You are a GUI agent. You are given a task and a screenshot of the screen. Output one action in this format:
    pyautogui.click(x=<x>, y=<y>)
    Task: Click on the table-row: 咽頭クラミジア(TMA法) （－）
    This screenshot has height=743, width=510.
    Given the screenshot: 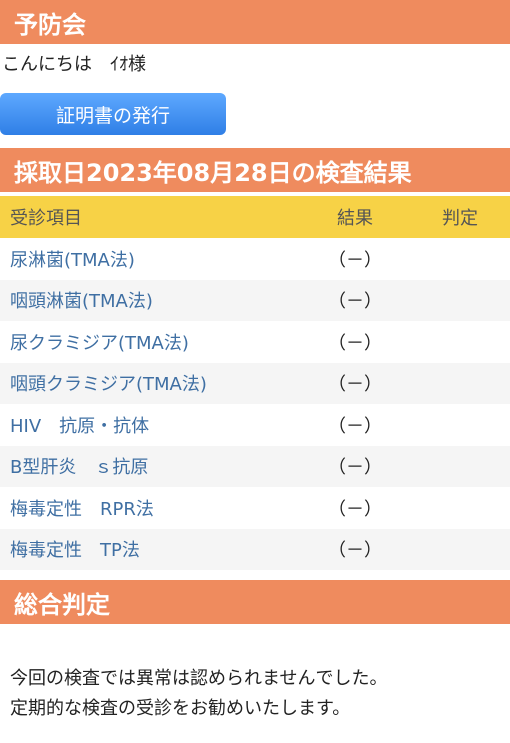 What is the action you would take?
    pyautogui.click(x=255, y=383)
    